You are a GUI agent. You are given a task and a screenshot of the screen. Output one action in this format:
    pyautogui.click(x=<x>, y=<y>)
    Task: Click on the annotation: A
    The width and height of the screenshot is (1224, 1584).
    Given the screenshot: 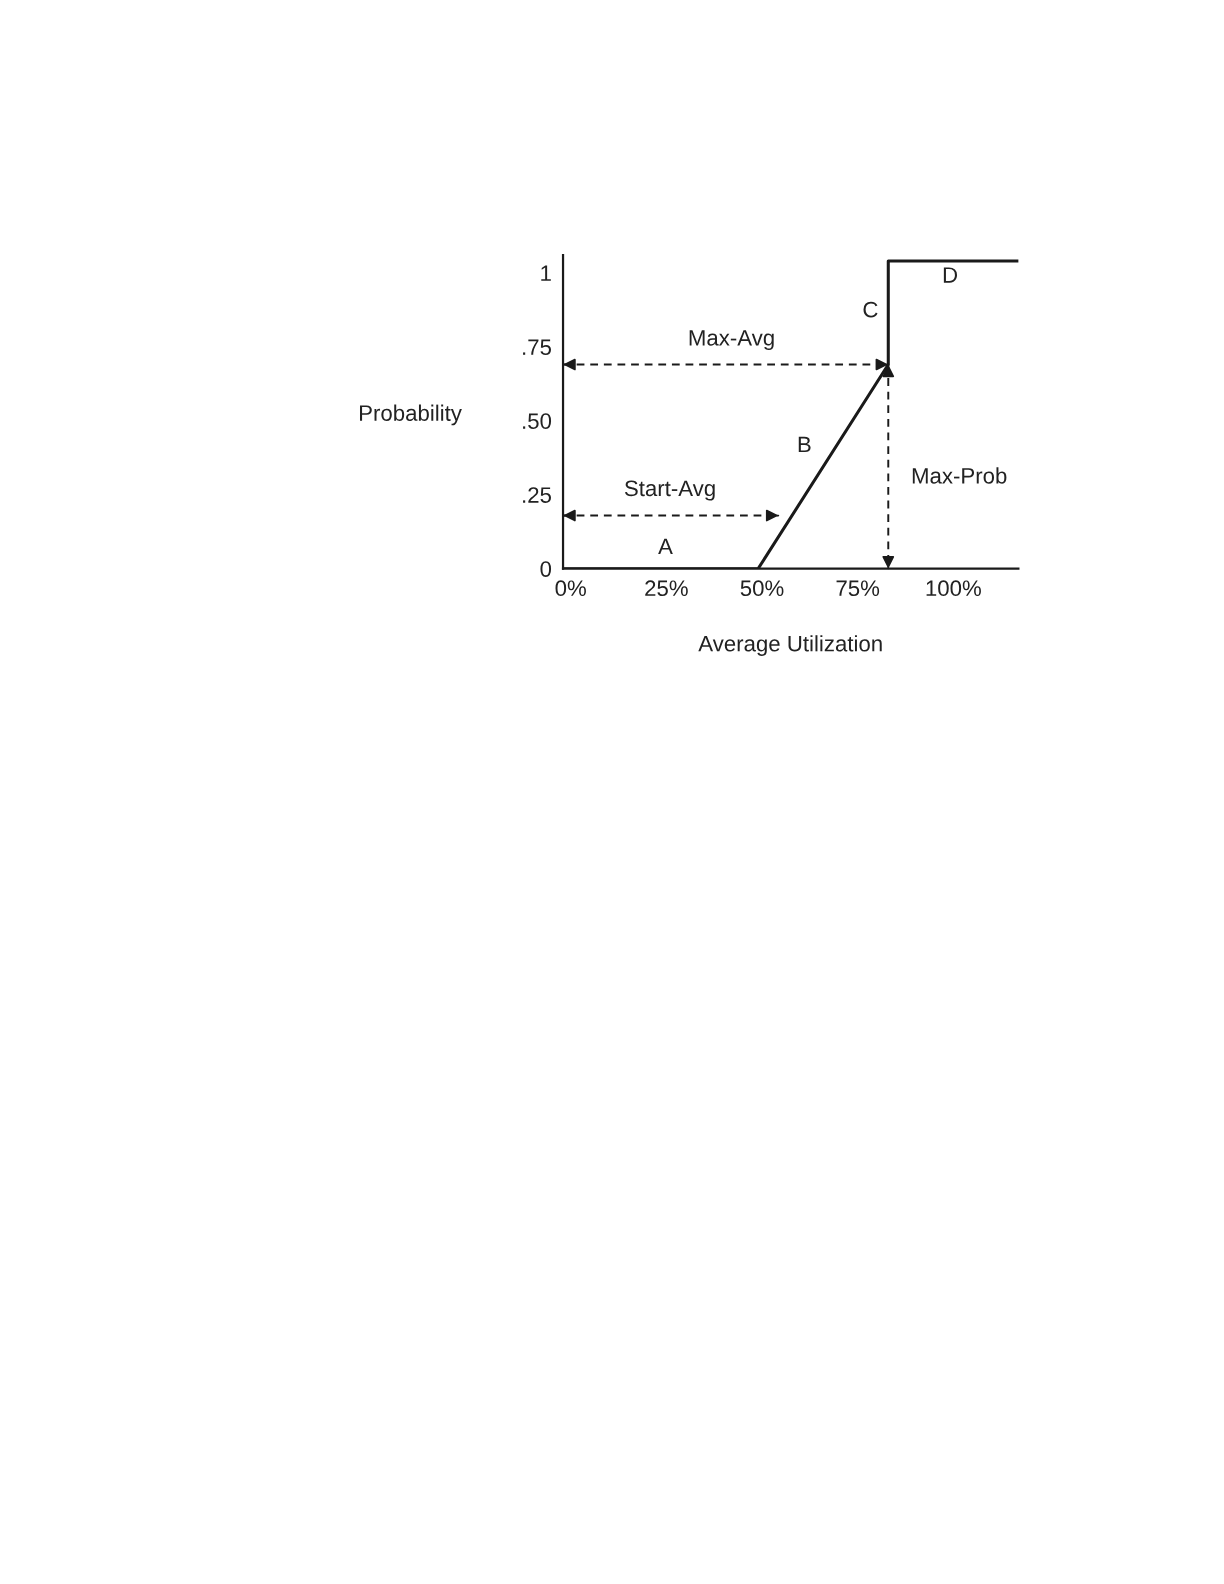 What is the action you would take?
    pyautogui.click(x=665, y=546)
    